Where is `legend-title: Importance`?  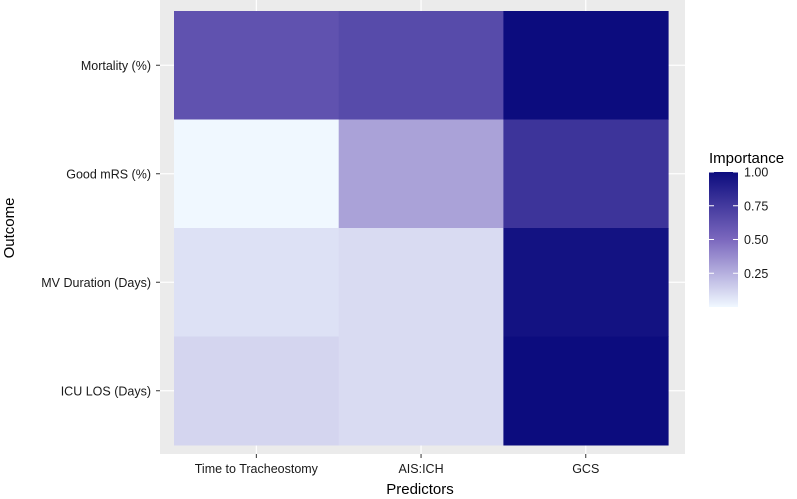
legend-title: Importance is located at coordinates (746, 158).